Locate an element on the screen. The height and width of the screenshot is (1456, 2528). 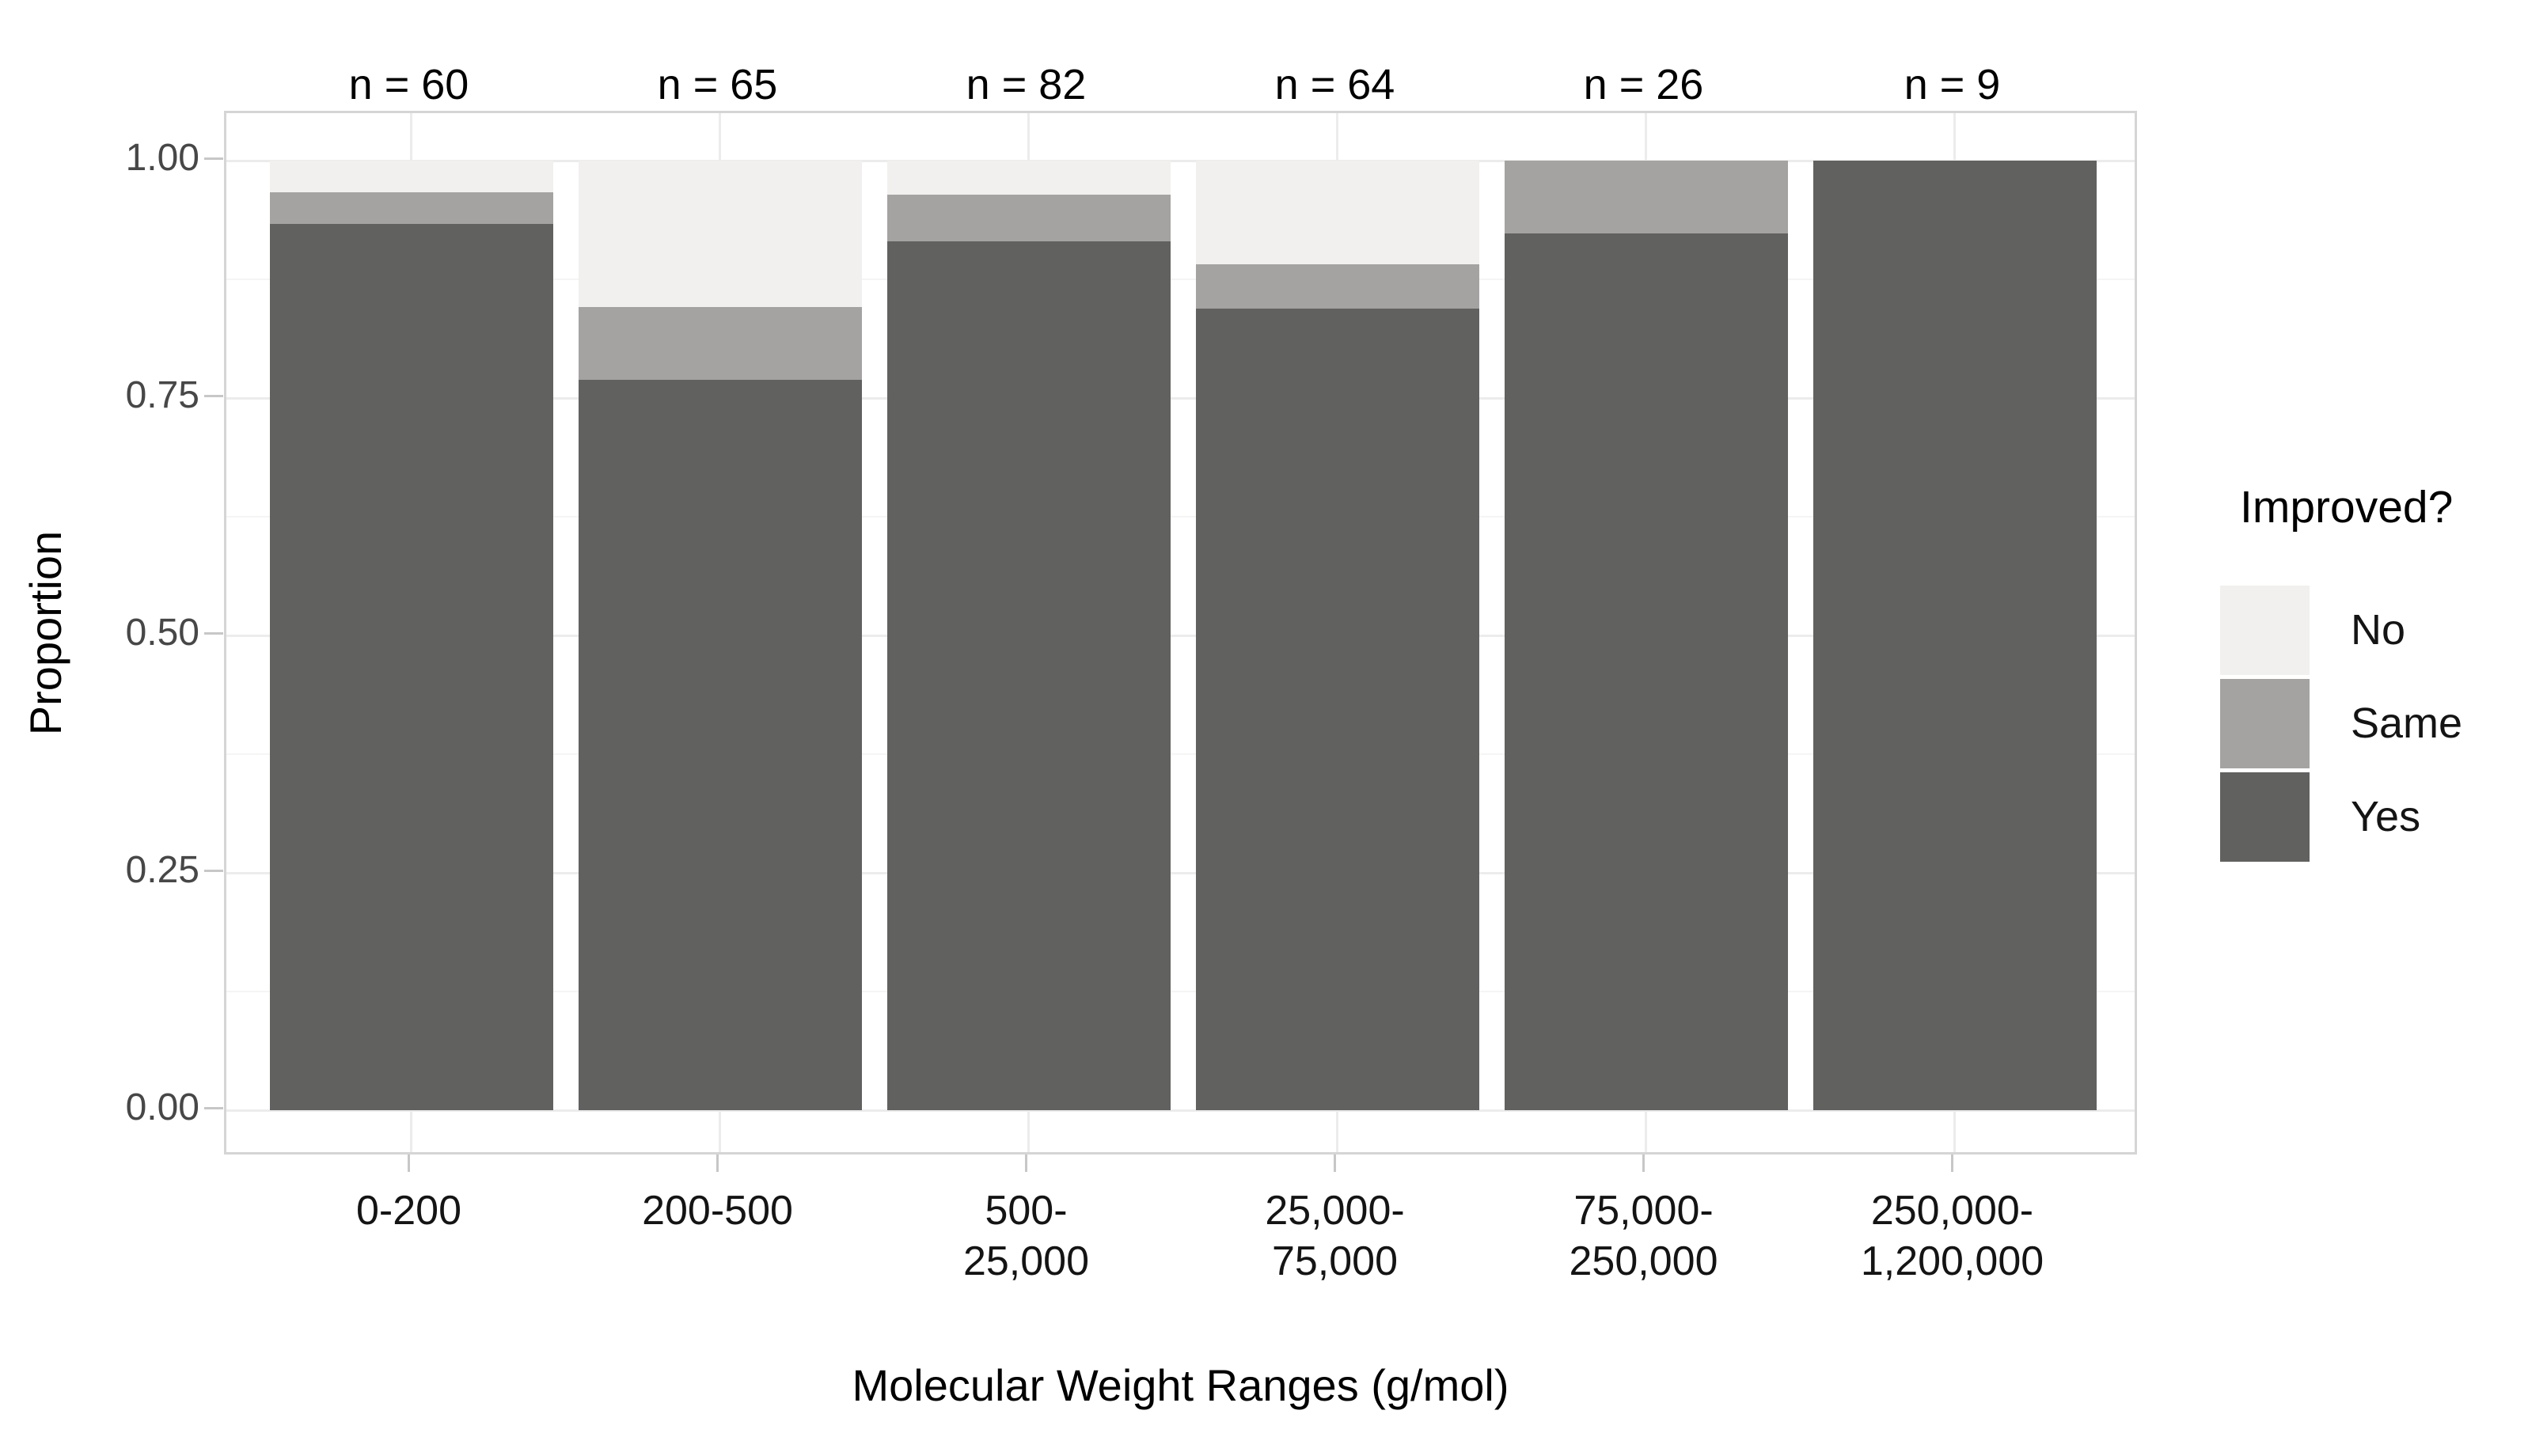
y-tick-label: 0.00 is located at coordinates (162, 1107).